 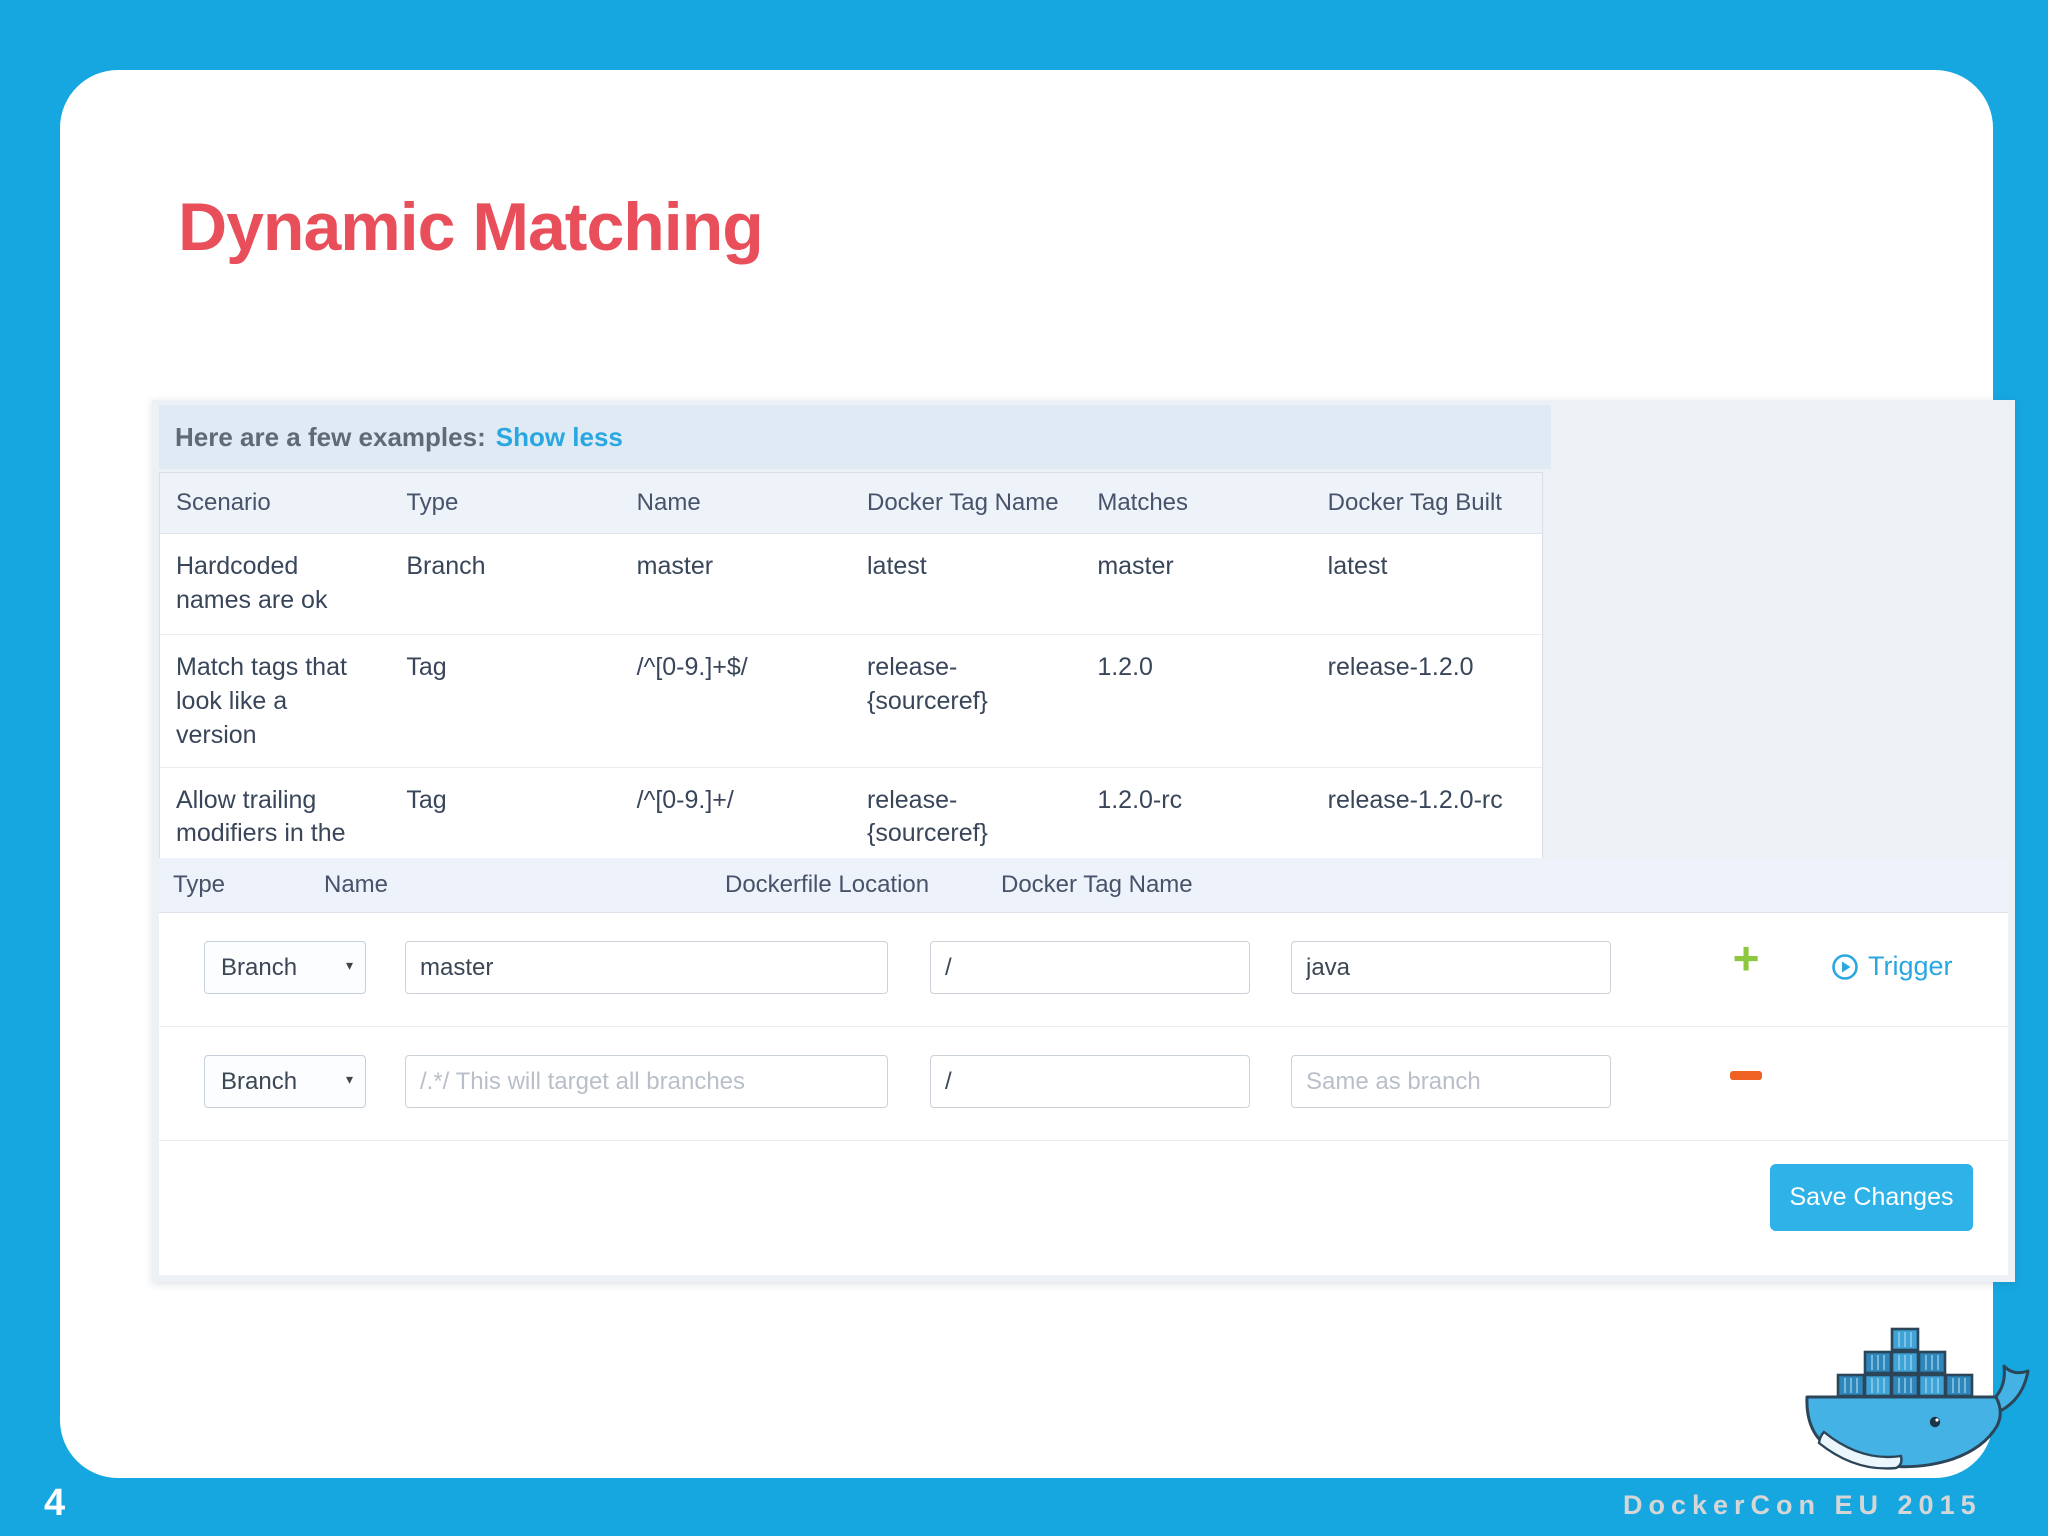 What do you see at coordinates (1400, 667) in the screenshot?
I see `cell-docker-tag-built: release-1.2.0` at bounding box center [1400, 667].